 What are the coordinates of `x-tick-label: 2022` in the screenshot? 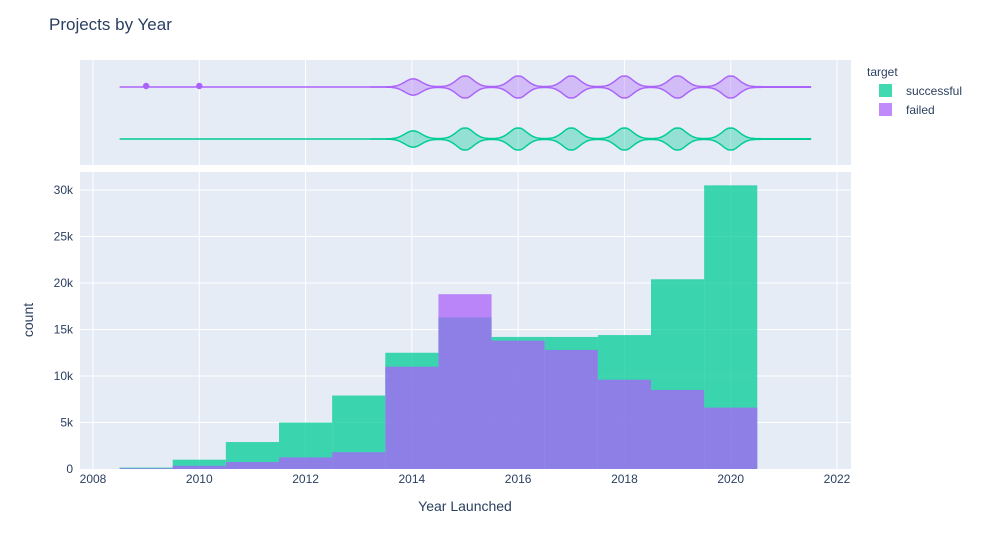 It's located at (837, 479).